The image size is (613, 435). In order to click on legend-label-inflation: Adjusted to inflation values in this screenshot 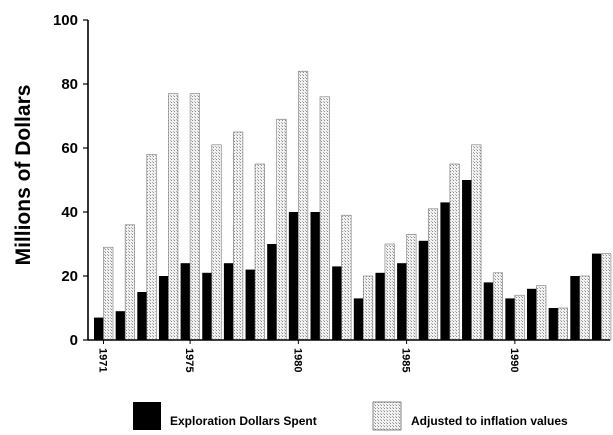, I will do `click(489, 421)`.